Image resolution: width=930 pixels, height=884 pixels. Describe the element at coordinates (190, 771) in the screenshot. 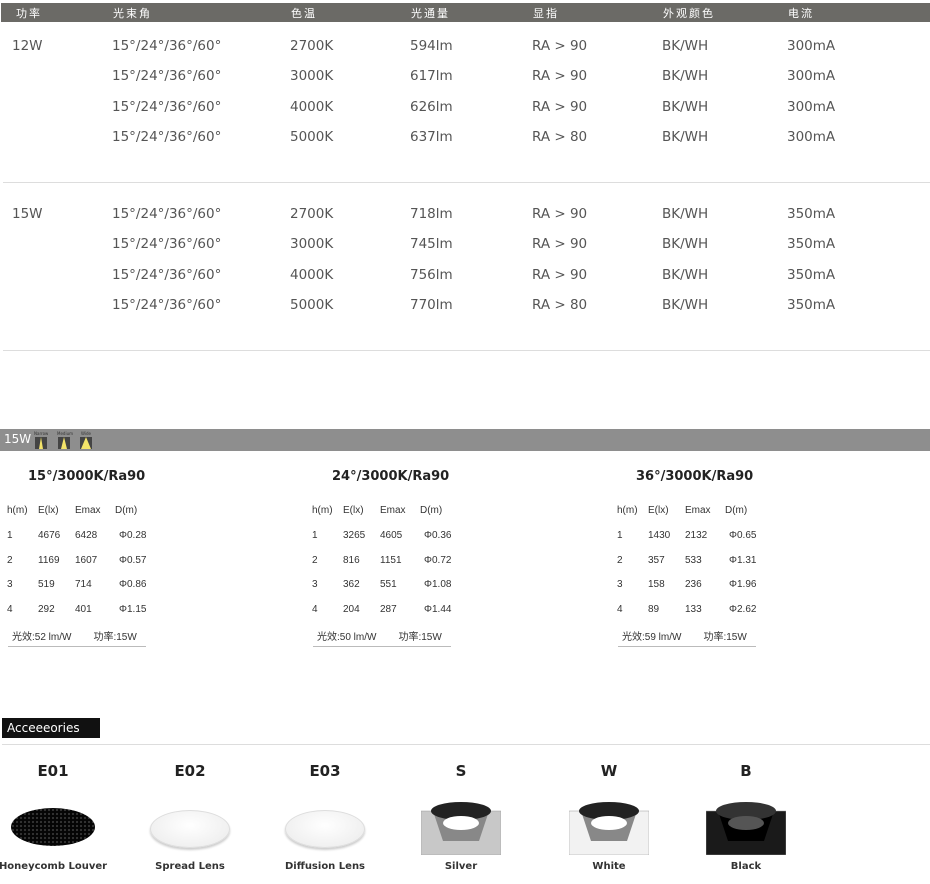

I see `accessory-code: E02` at that location.